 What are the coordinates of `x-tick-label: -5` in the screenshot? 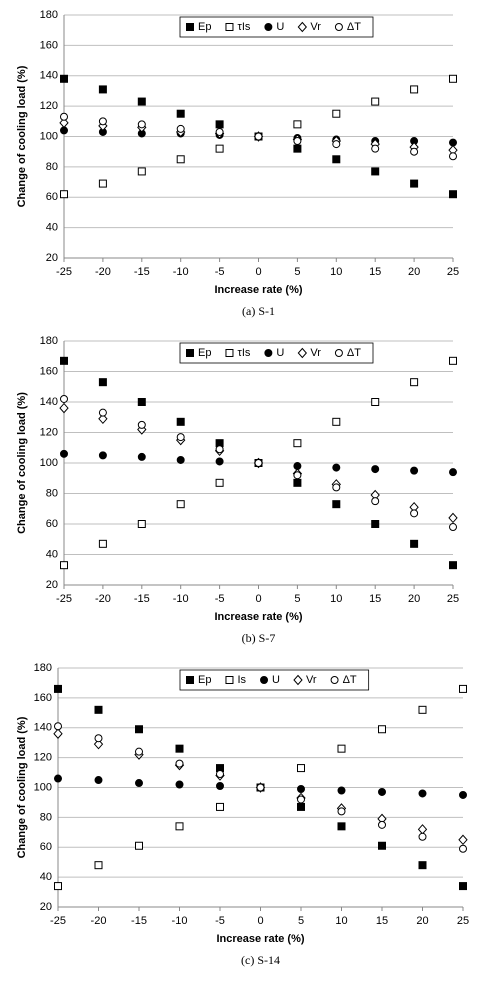 It's located at (220, 272).